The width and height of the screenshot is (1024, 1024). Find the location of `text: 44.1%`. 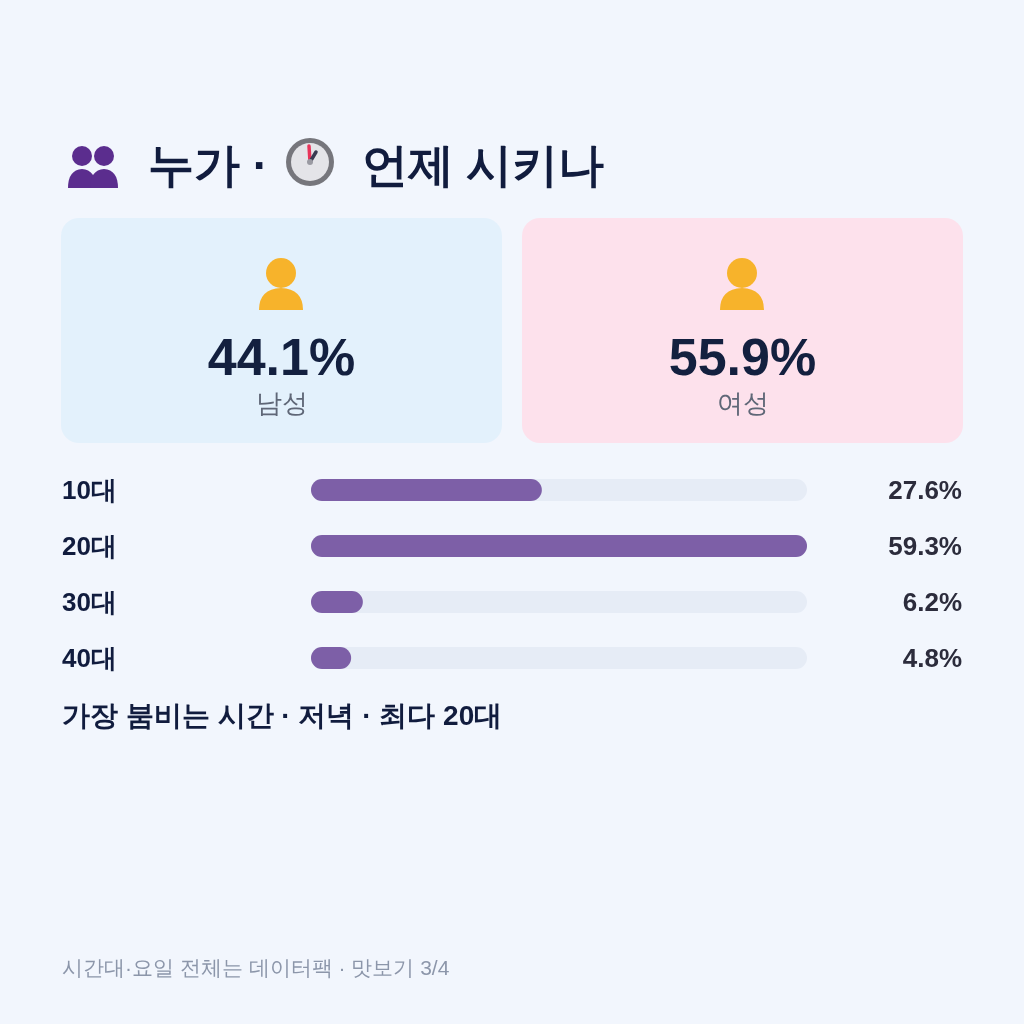

text: 44.1% is located at coordinates (281, 357).